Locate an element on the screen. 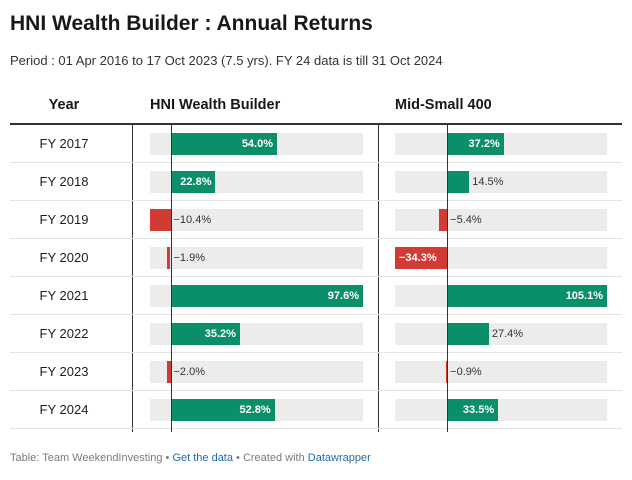 Image resolution: width=632 pixels, height=480 pixels. value-label: 27.4% is located at coordinates (507, 334).